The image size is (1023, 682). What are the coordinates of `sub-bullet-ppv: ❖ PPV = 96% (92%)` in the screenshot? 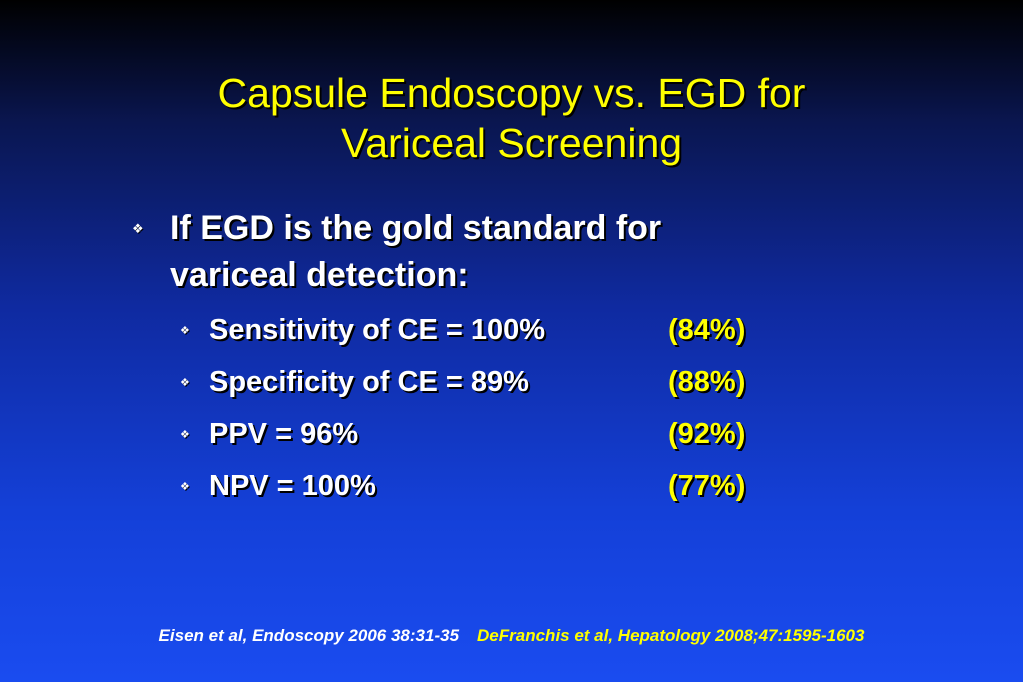 It's located at (490, 438).